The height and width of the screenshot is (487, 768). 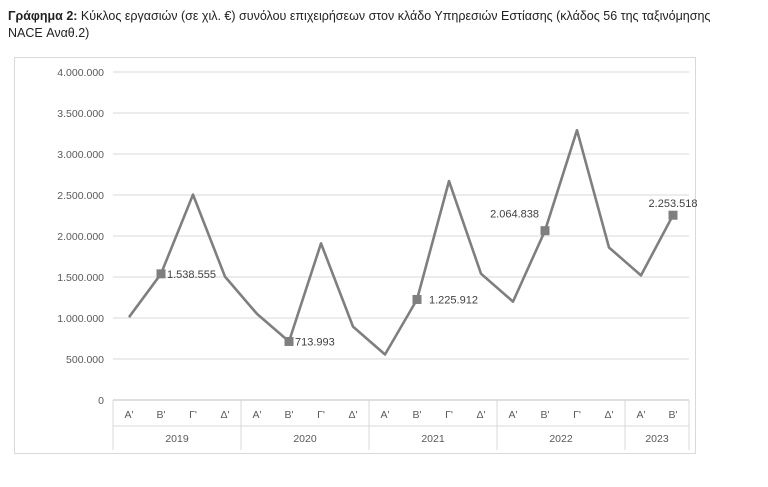 What do you see at coordinates (85, 360) in the screenshot?
I see `y-tick-label: 500.000` at bounding box center [85, 360].